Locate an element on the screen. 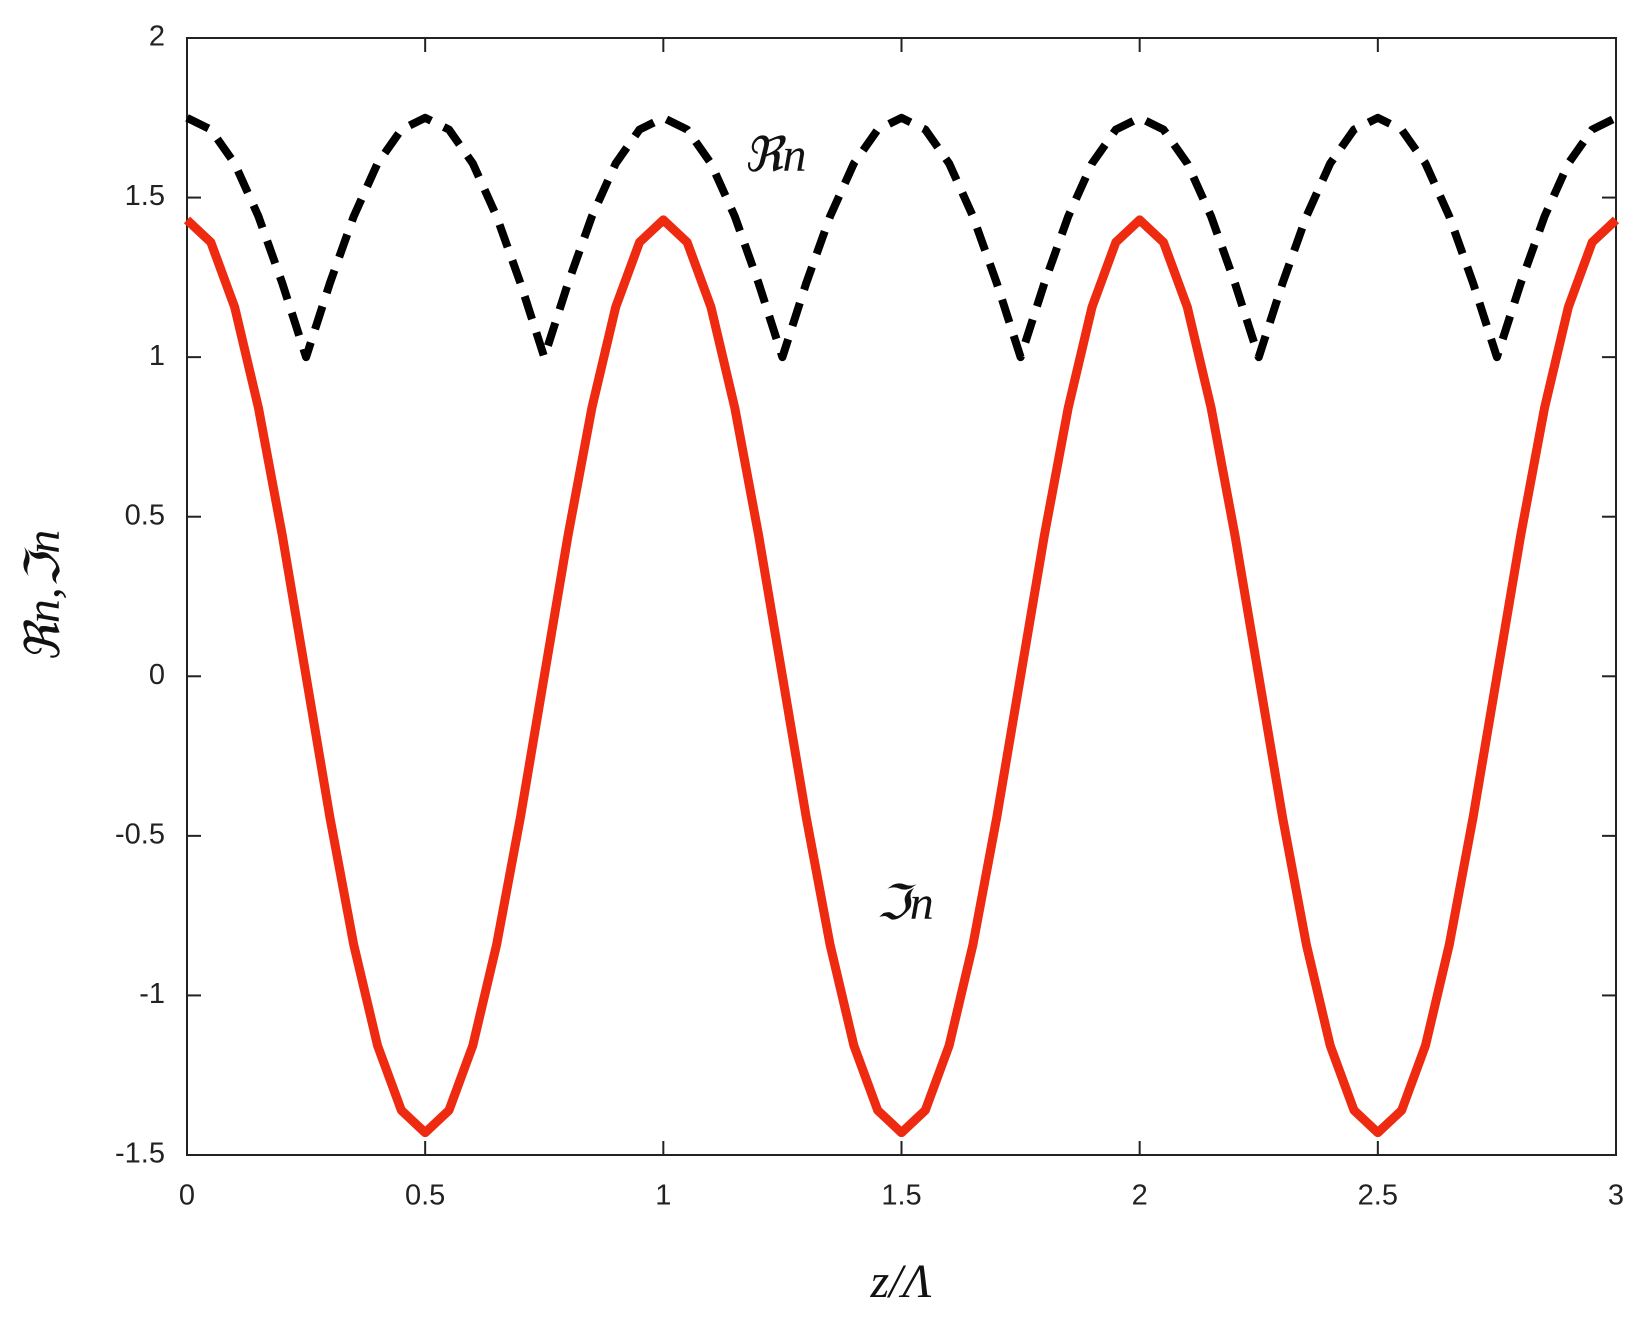 Image resolution: width=1641 pixels, height=1319 pixels. y-axis-label: ℜn,ℑn is located at coordinates (43, 596).